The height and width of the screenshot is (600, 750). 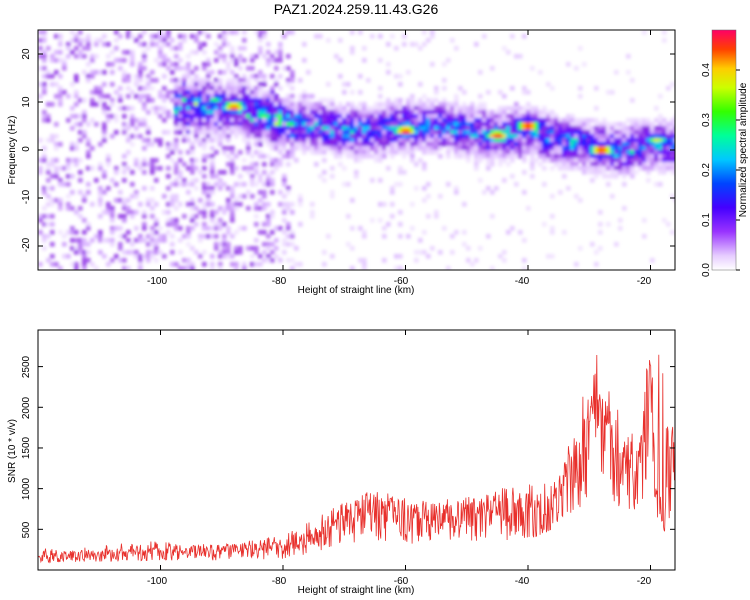 What do you see at coordinates (26, 54) in the screenshot?
I see `top-ytick-label: 20` at bounding box center [26, 54].